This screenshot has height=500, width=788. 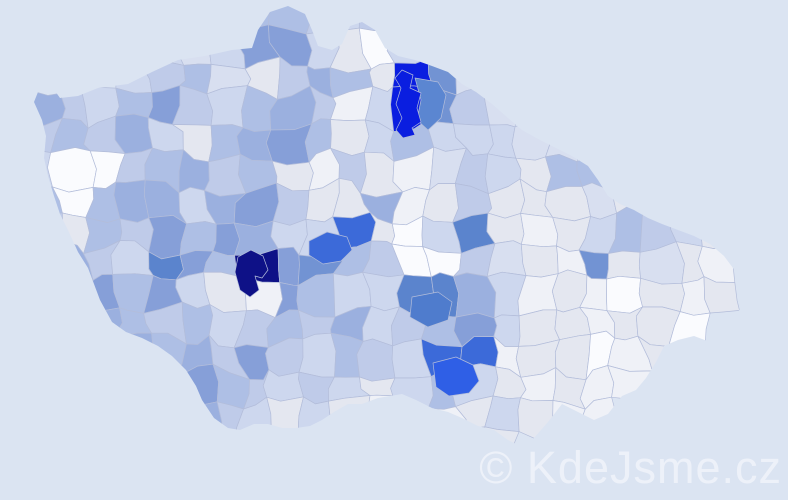 I want to click on region-royal-center, so click(x=330, y=248).